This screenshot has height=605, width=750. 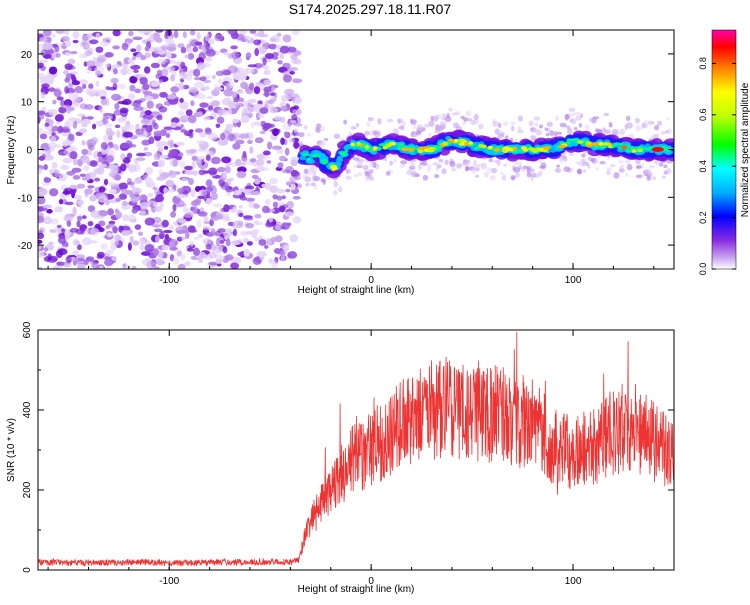 I want to click on snr-y-tick-label: 200, so click(x=27, y=489).